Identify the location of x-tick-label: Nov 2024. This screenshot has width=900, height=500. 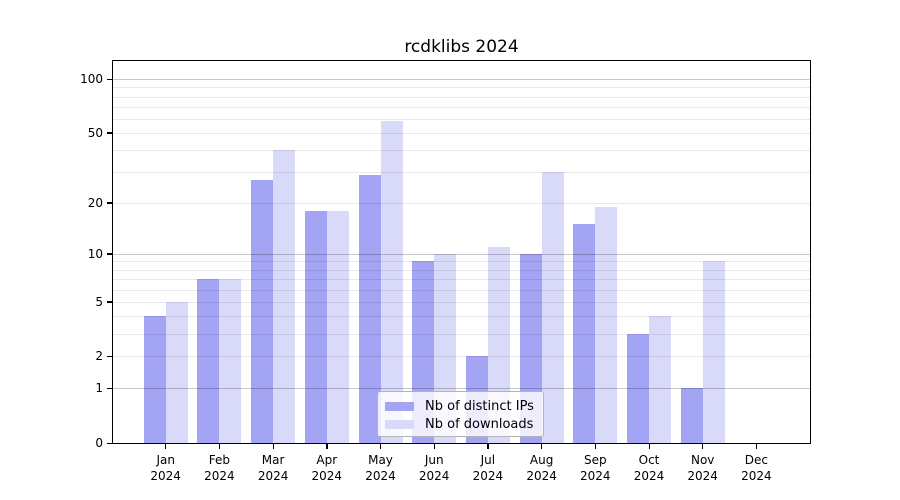
(702, 468).